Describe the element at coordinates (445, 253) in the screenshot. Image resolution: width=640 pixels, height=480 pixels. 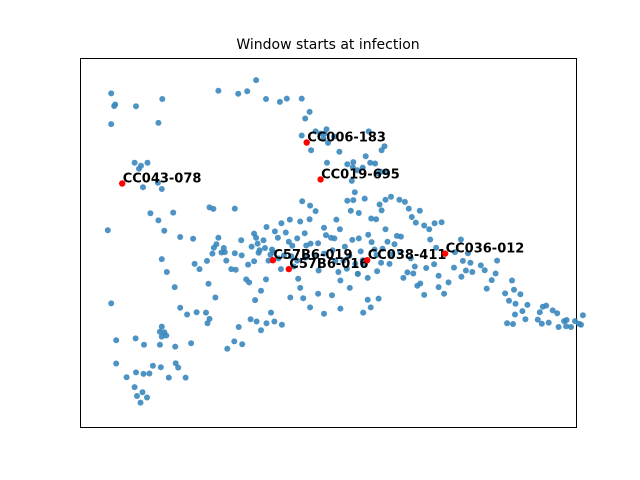
I see `highlighted-point` at that location.